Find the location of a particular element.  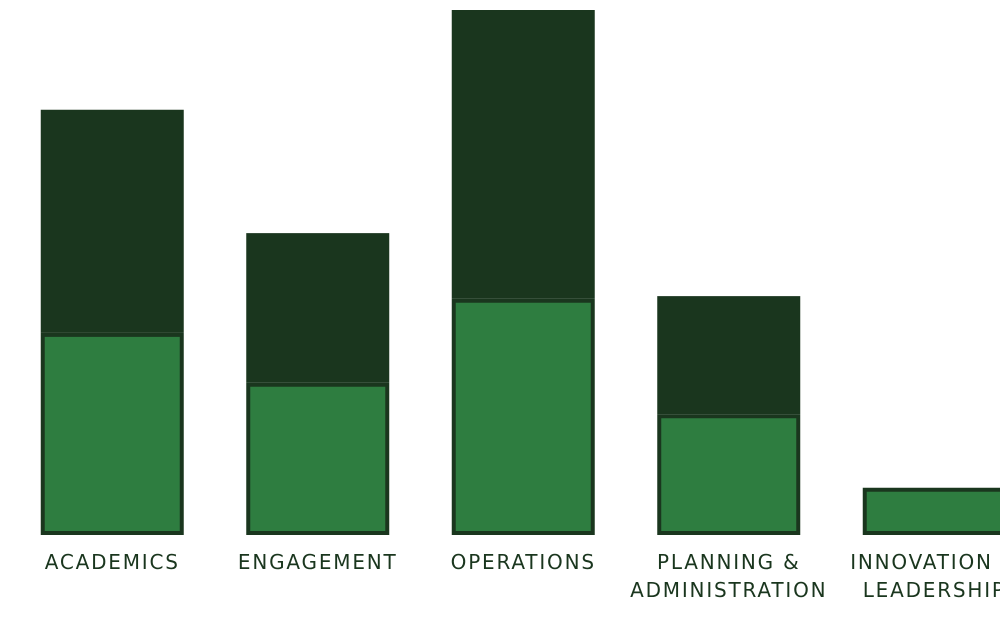

x-tick-label-line: ADMINISTRATION is located at coordinates (728, 590).